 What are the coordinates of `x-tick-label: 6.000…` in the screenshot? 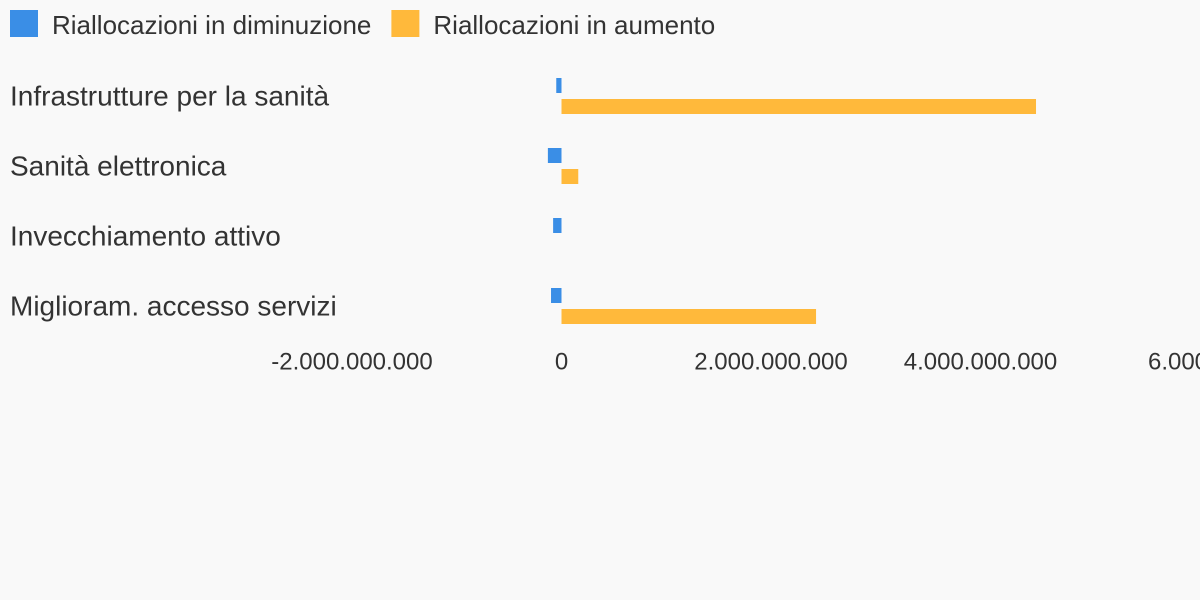 It's located at (1174, 361).